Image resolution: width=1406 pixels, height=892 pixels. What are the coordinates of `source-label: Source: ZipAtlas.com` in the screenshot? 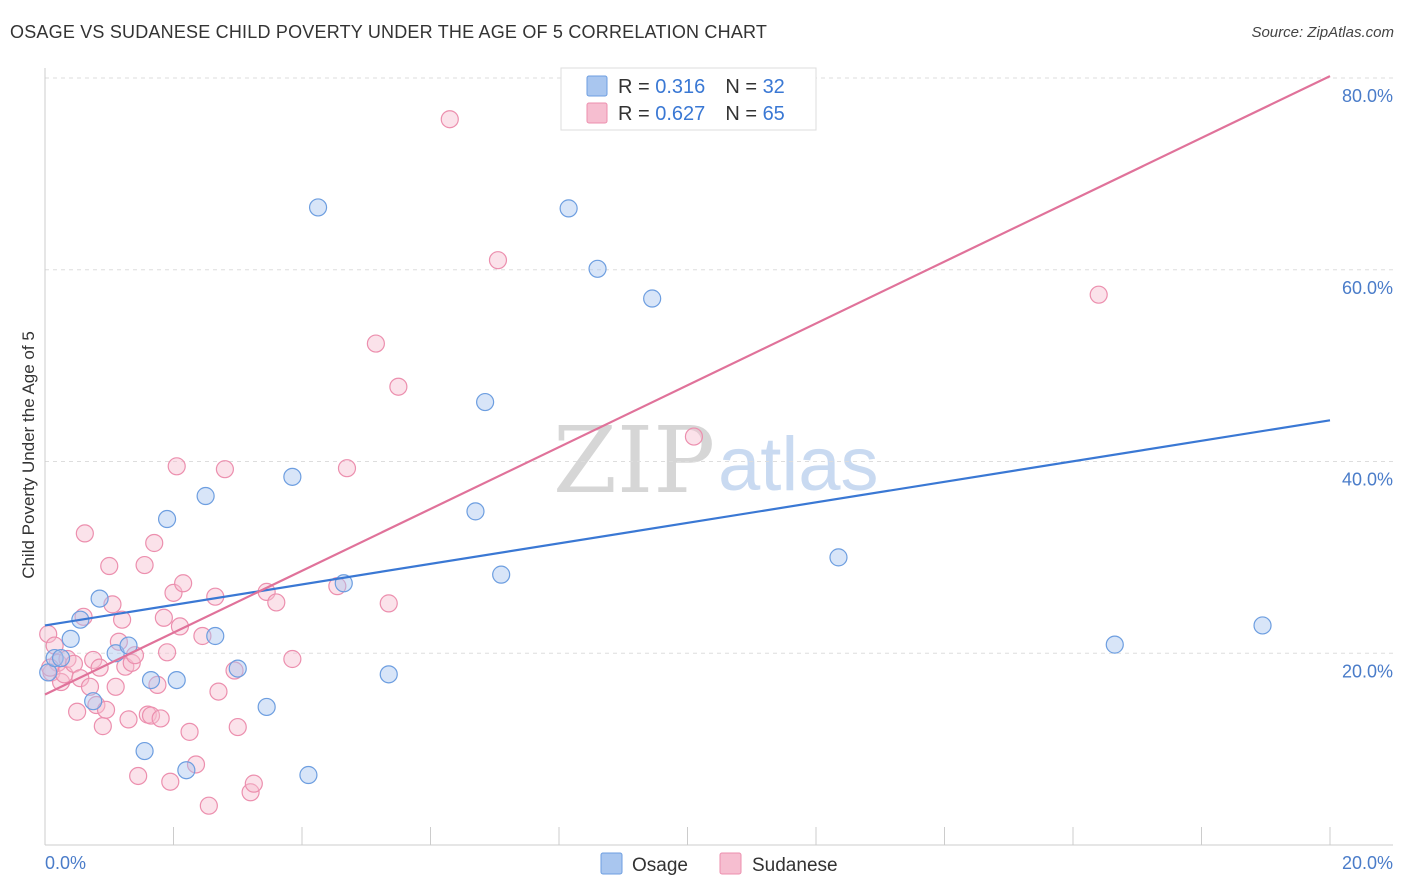 It's located at (1322, 32).